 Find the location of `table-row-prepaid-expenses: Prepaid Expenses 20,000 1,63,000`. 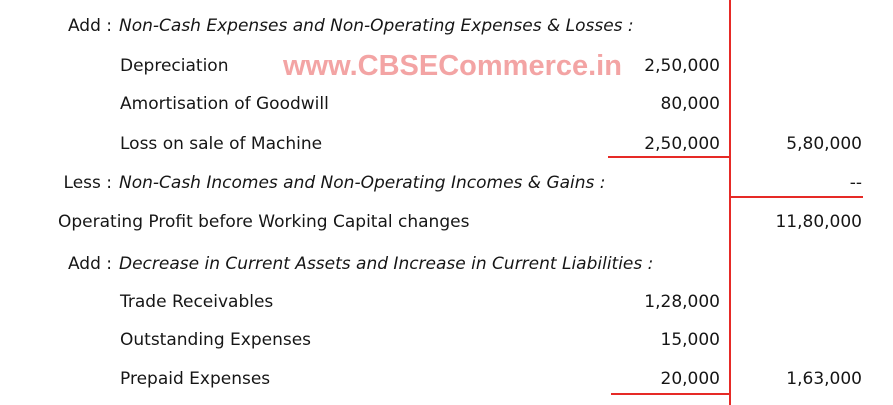

table-row-prepaid-expenses: Prepaid Expenses 20,000 1,63,000 is located at coordinates (446, 379).